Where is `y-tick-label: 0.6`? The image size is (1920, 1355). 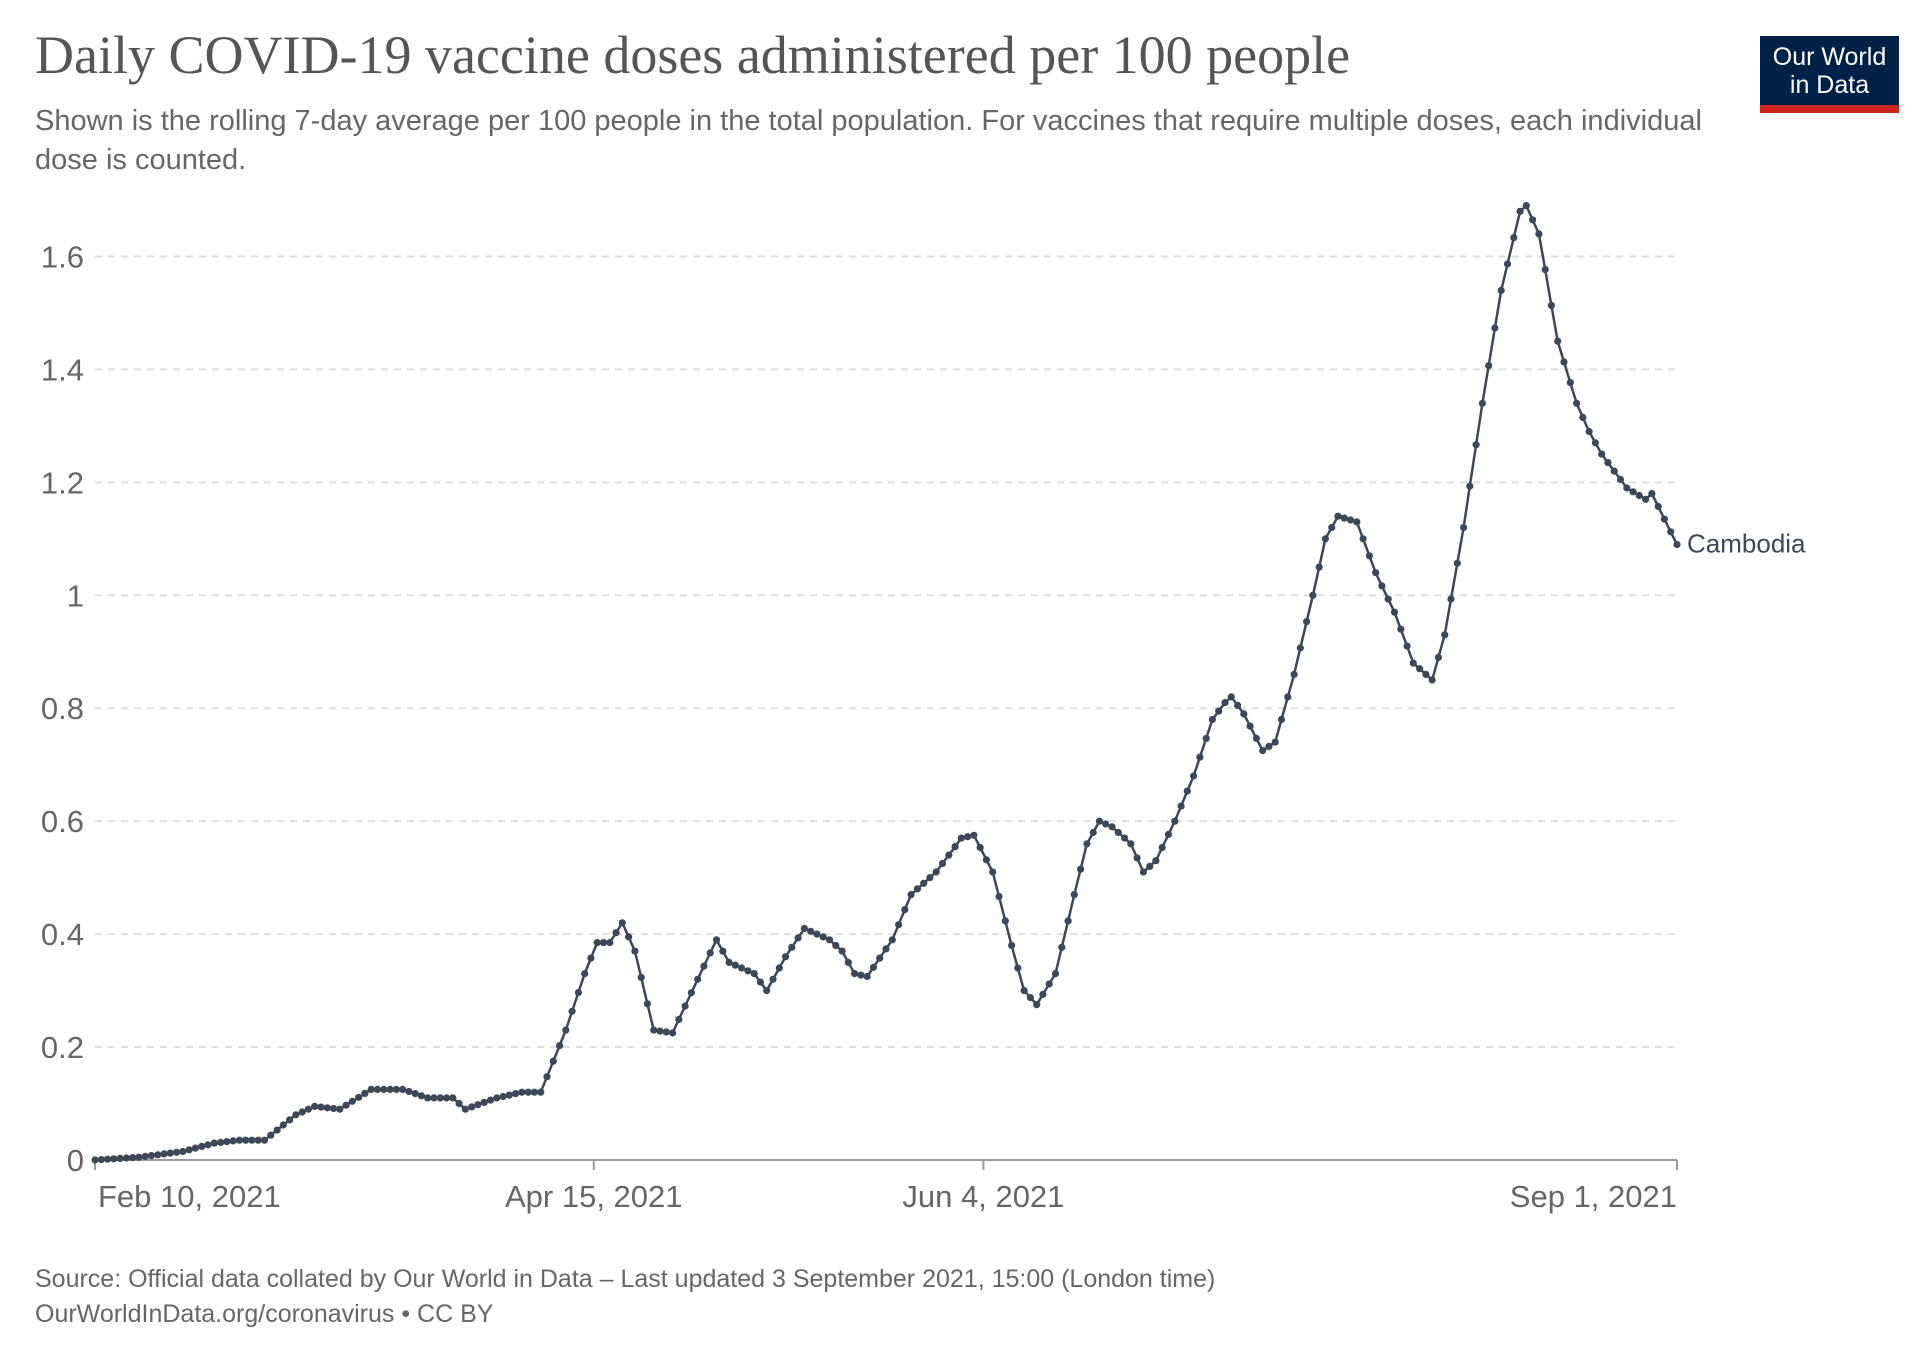
y-tick-label: 0.6 is located at coordinates (62, 821).